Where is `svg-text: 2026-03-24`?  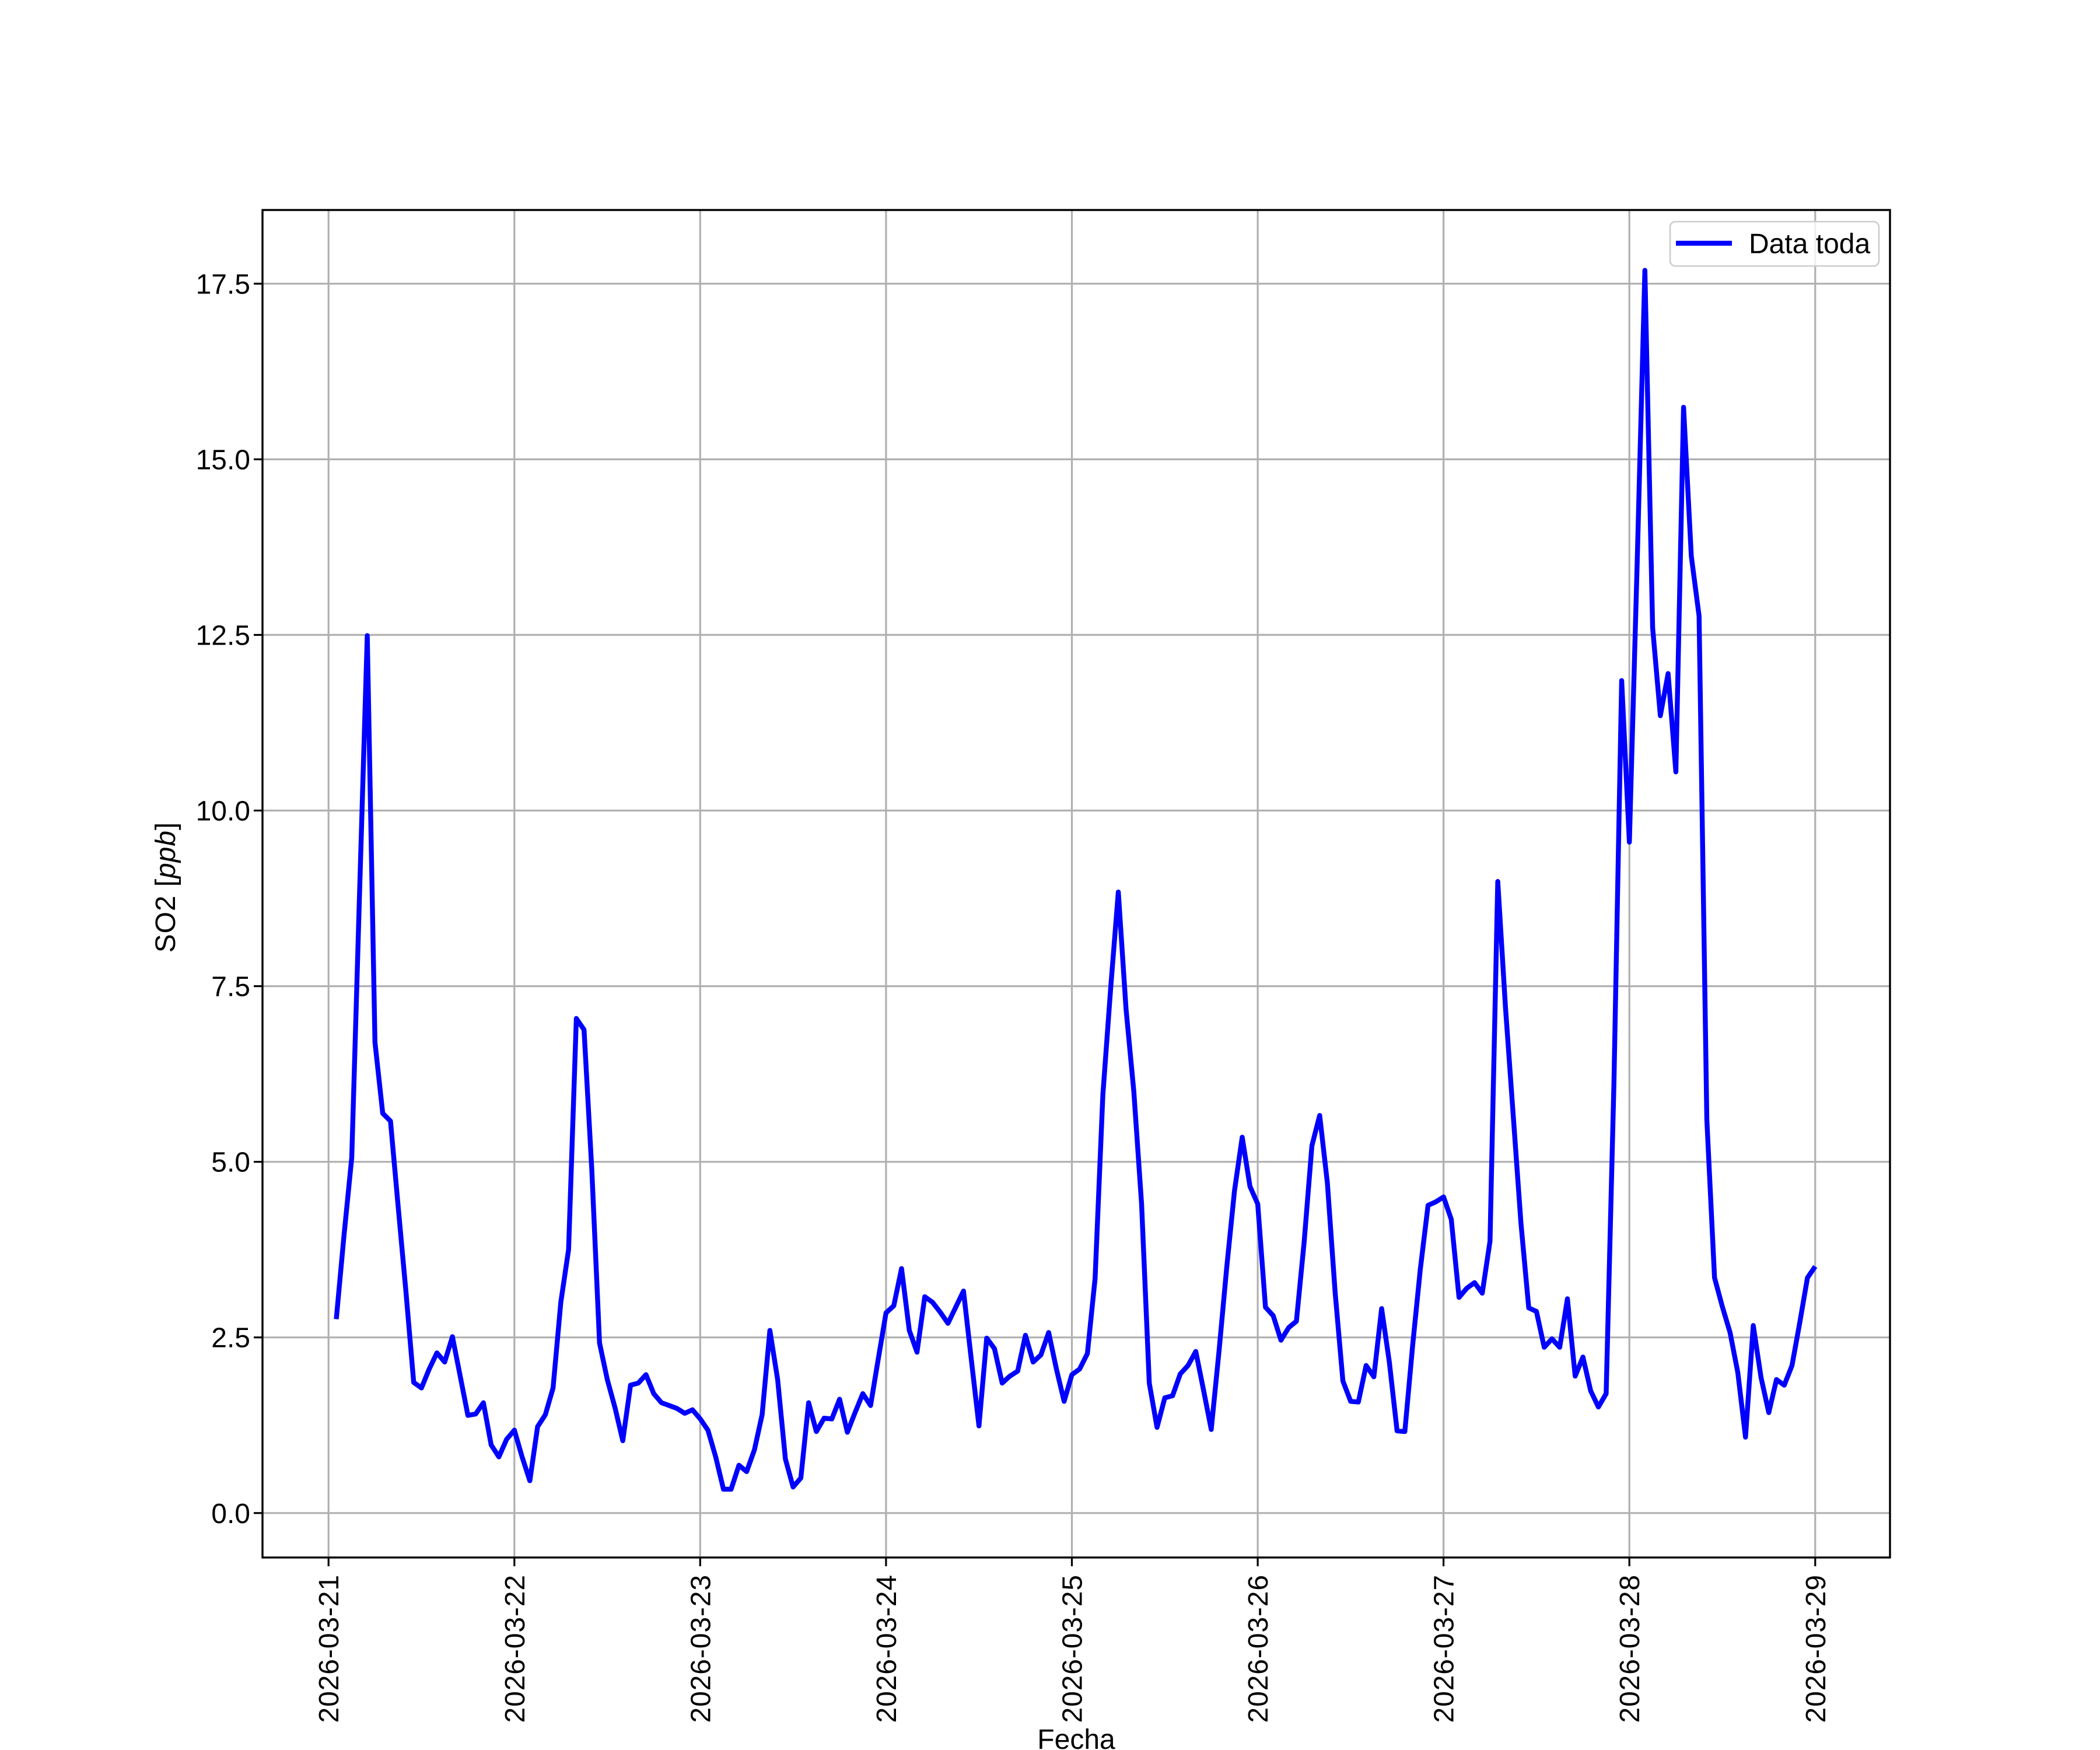 svg-text: 2026-03-24 is located at coordinates (887, 1648).